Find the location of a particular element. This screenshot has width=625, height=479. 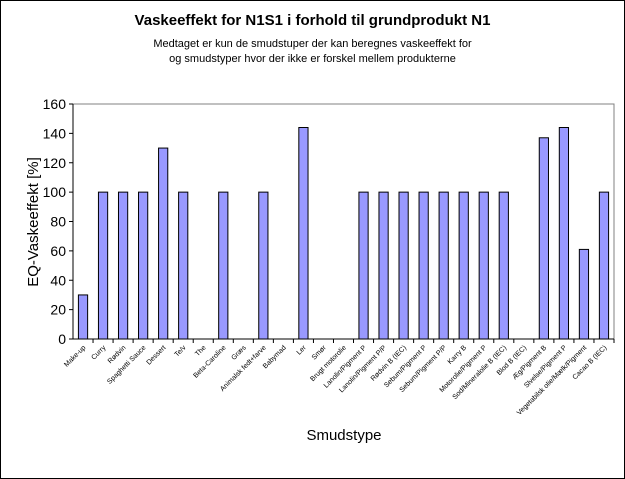

y-tick-label: 60 is located at coordinates (58, 251).